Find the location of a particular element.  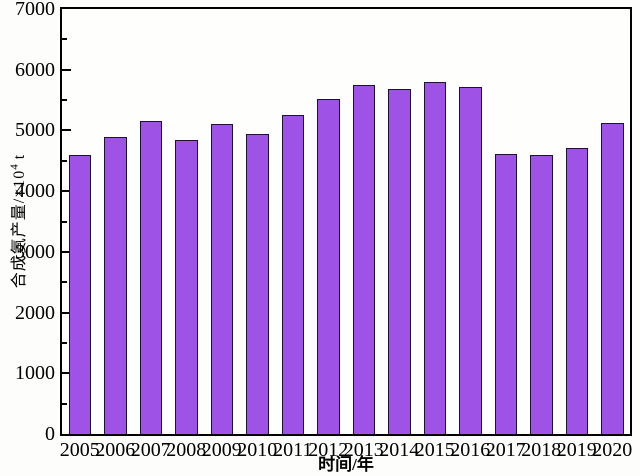

x-tick-label-2016: 2016 is located at coordinates (470, 450).